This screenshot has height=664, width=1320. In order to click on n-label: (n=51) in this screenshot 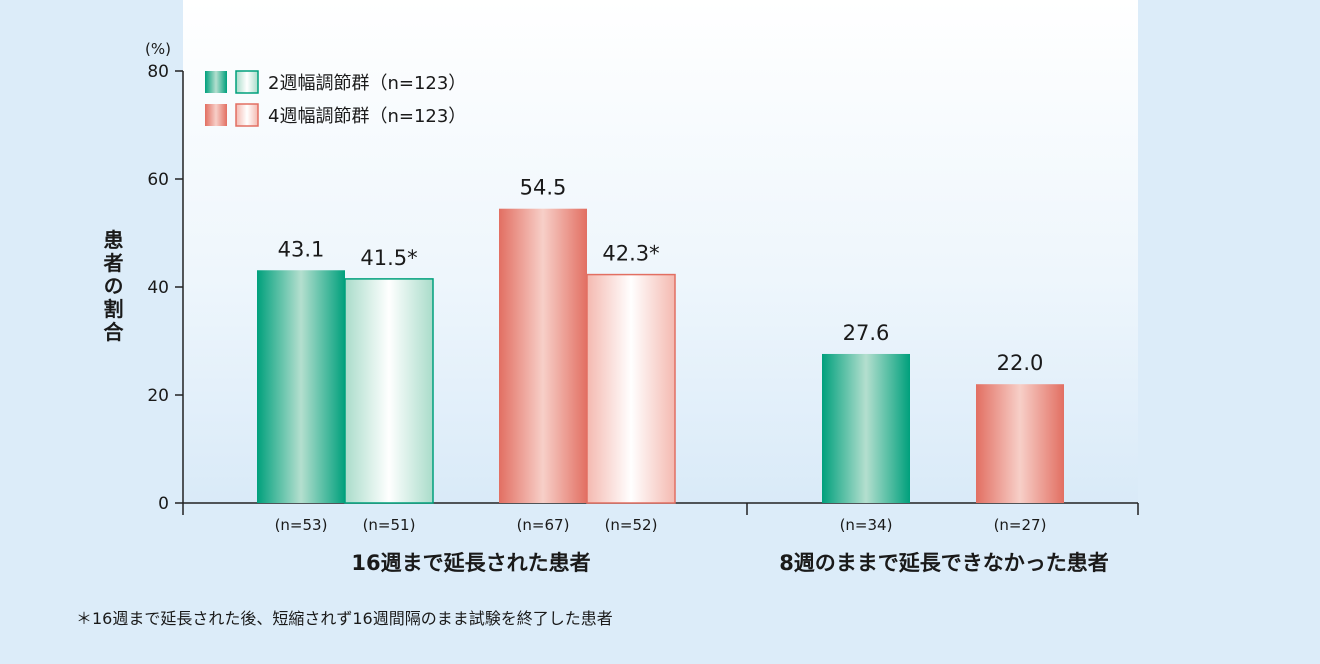, I will do `click(389, 525)`.